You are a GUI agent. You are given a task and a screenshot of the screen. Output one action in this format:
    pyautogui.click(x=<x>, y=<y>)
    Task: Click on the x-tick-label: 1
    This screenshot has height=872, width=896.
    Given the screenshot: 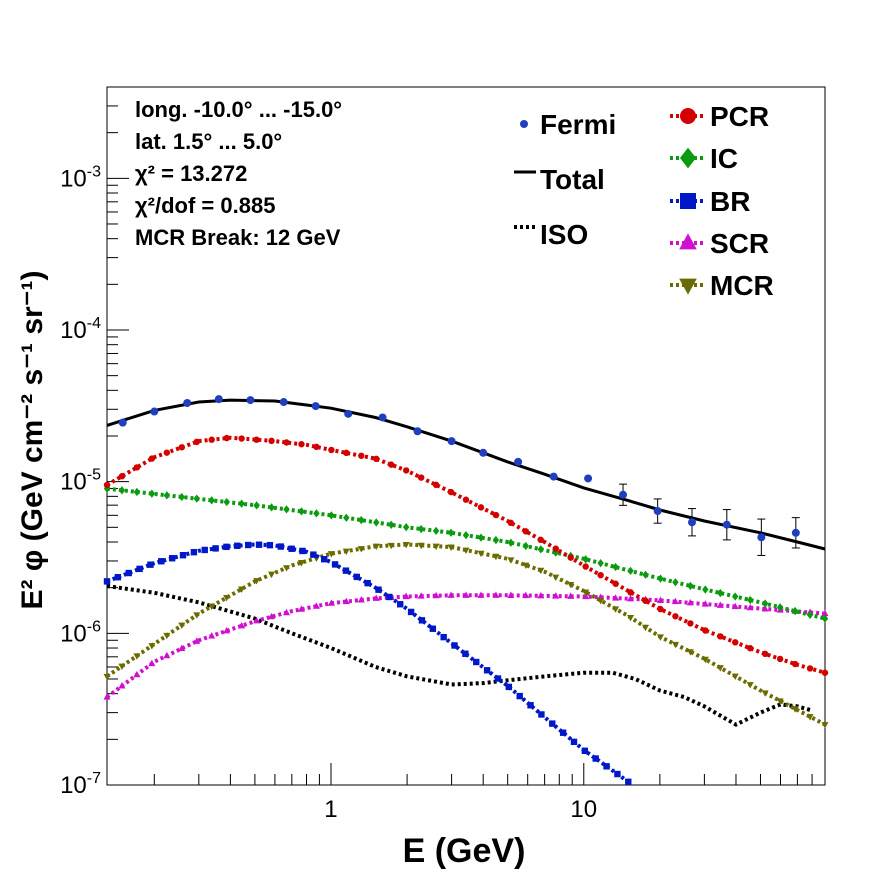 What is the action you would take?
    pyautogui.click(x=330, y=809)
    